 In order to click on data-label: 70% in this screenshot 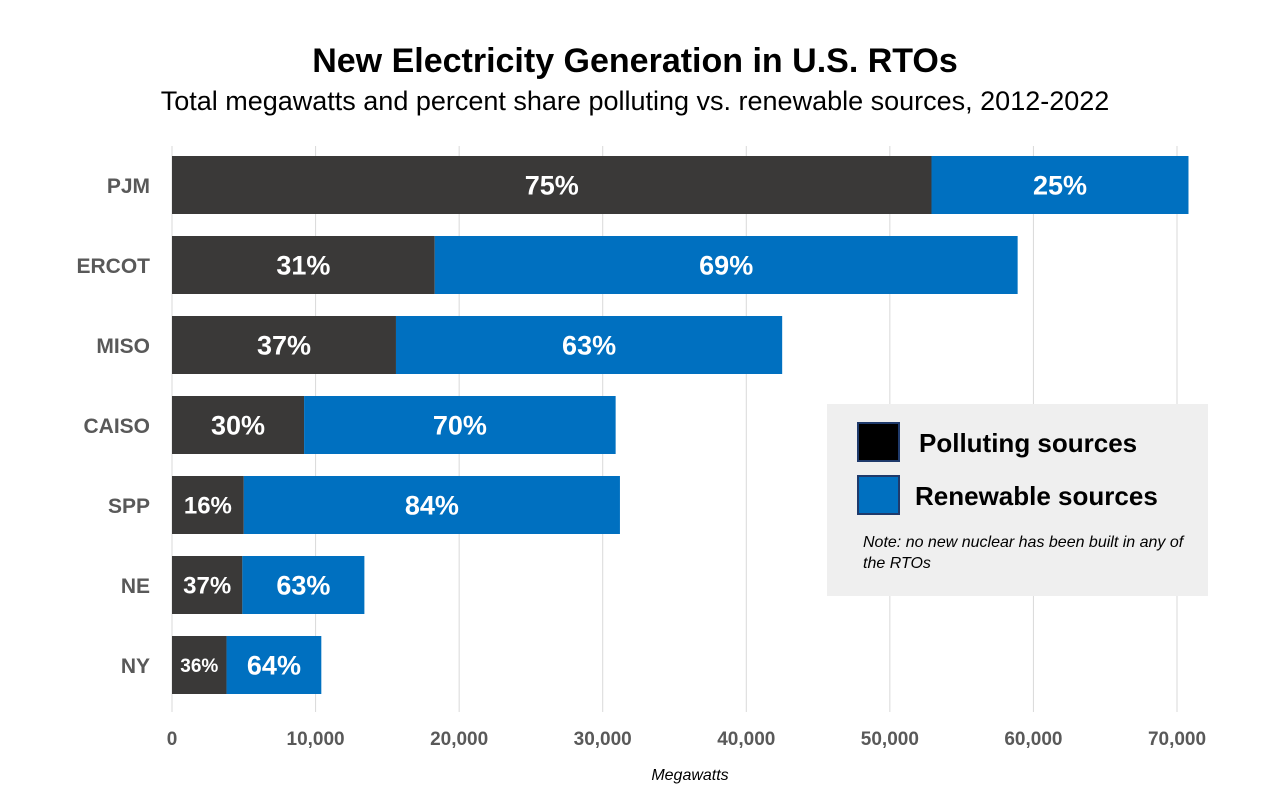, I will do `click(460, 426)`.